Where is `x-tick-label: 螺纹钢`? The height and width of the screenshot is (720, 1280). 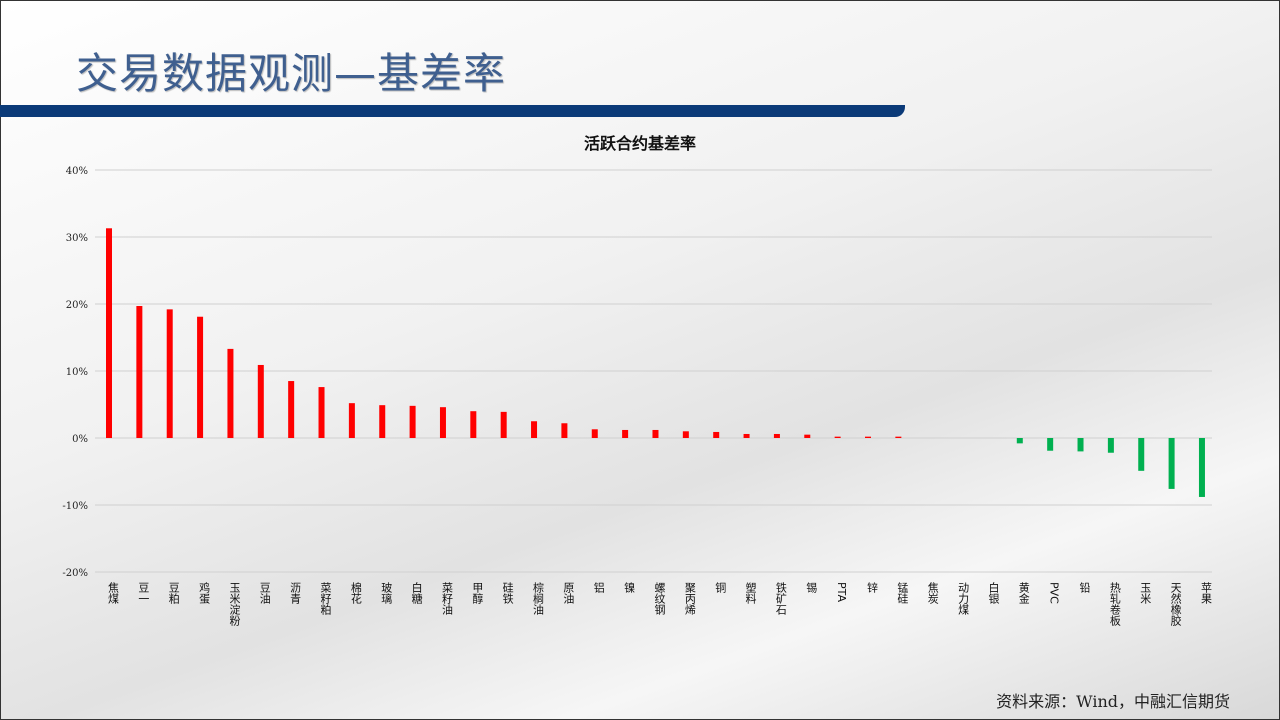
x-tick-label: 螺纹钢 is located at coordinates (659, 598).